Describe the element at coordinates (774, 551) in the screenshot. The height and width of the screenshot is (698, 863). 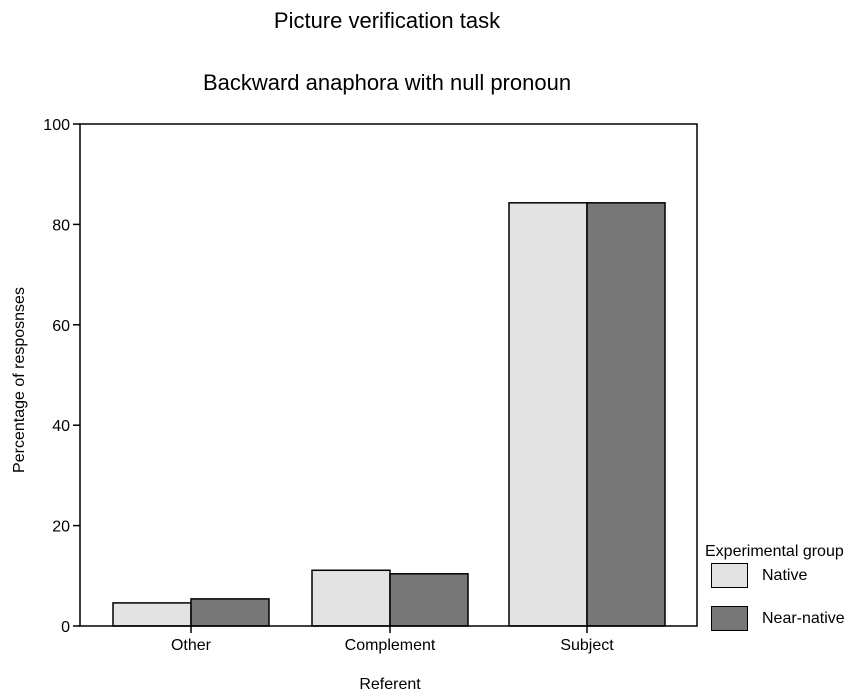
I see `legend-title: Experimental group` at that location.